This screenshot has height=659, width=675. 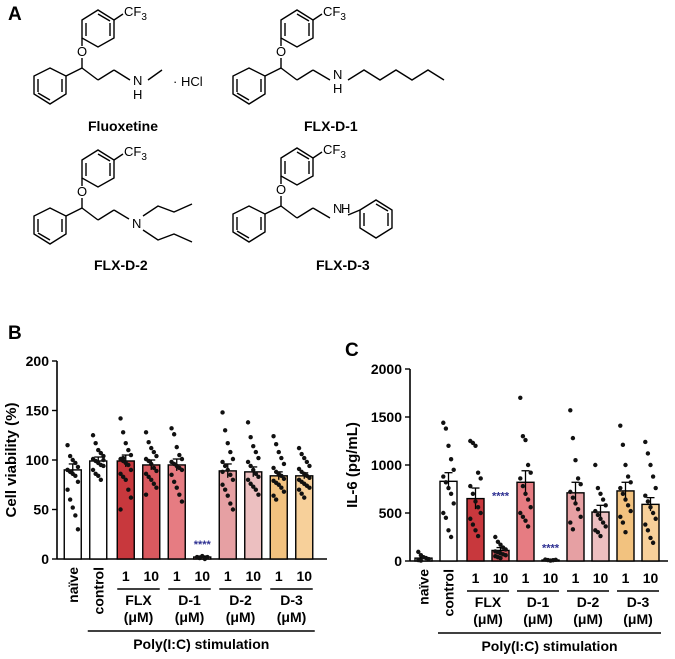 I want to click on y-axis-title: IL-6 (pg/mL), so click(x=352, y=465).